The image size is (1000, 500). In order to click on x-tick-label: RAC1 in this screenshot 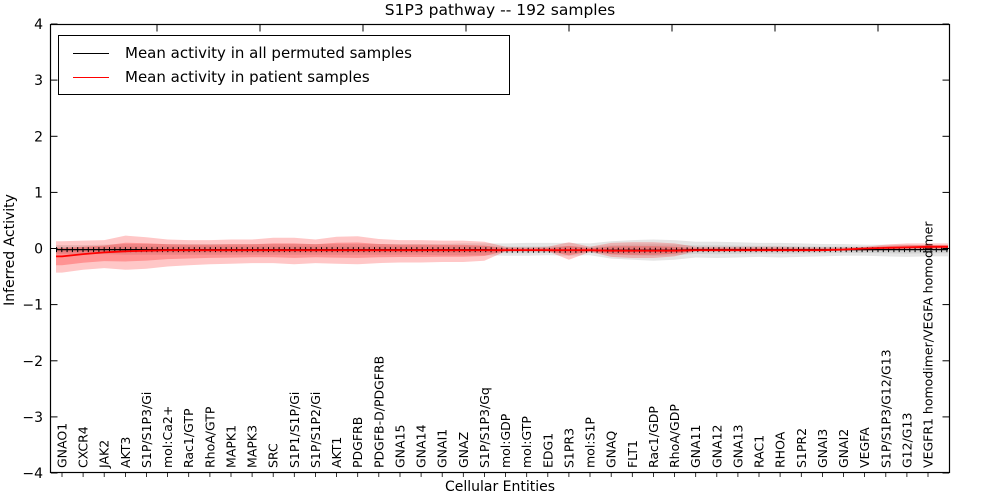, I will do `click(759, 451)`.